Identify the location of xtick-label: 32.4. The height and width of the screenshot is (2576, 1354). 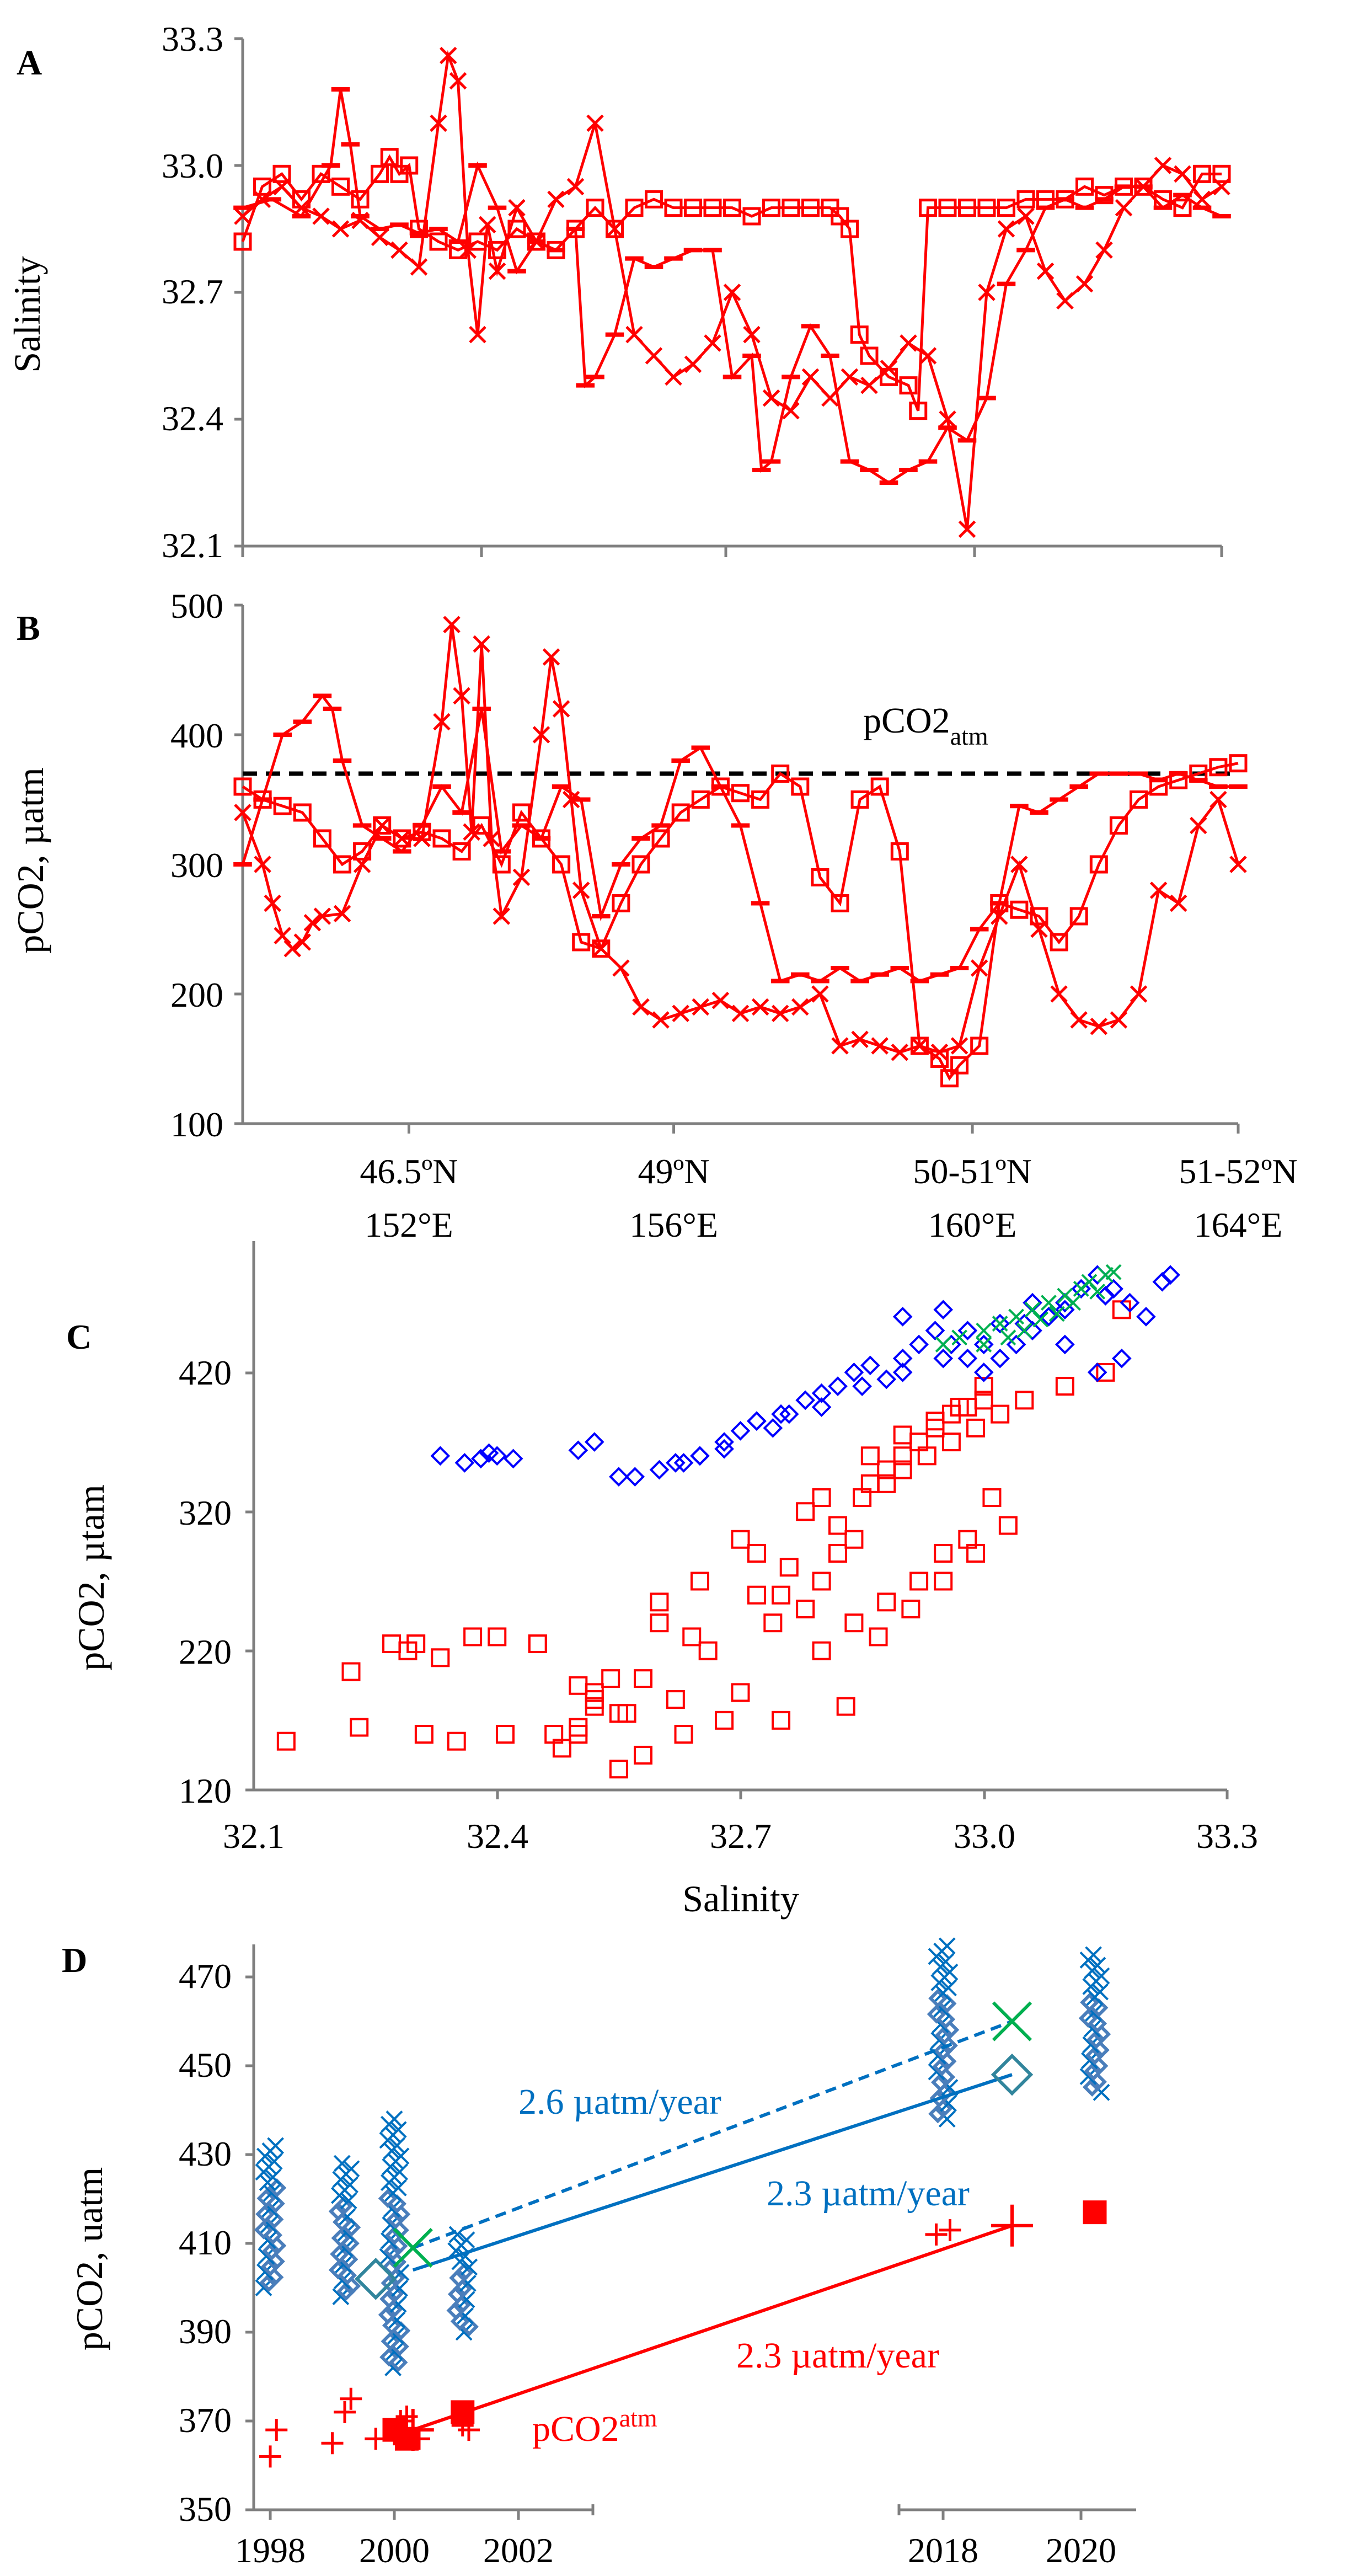
(497, 1836).